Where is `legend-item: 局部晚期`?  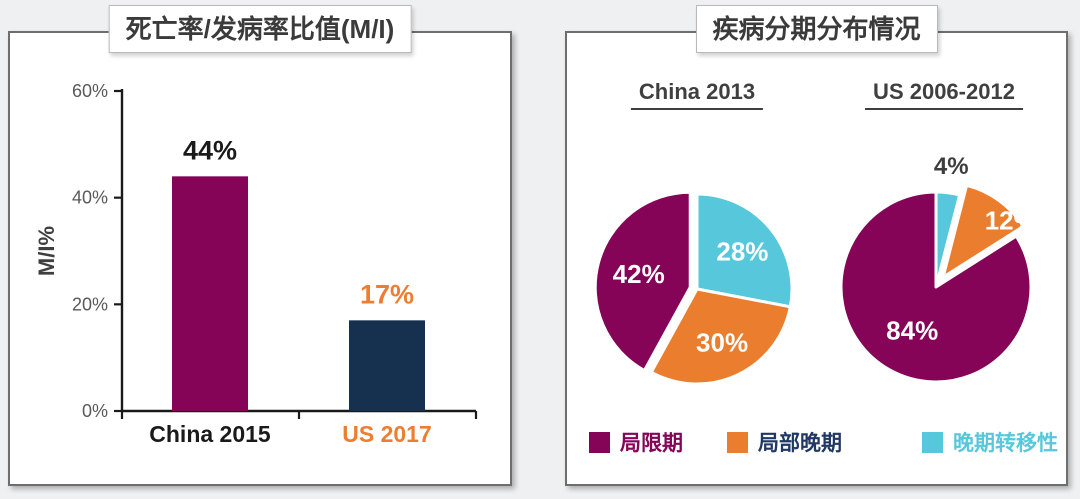
legend-item: 局部晚期 is located at coordinates (784, 442).